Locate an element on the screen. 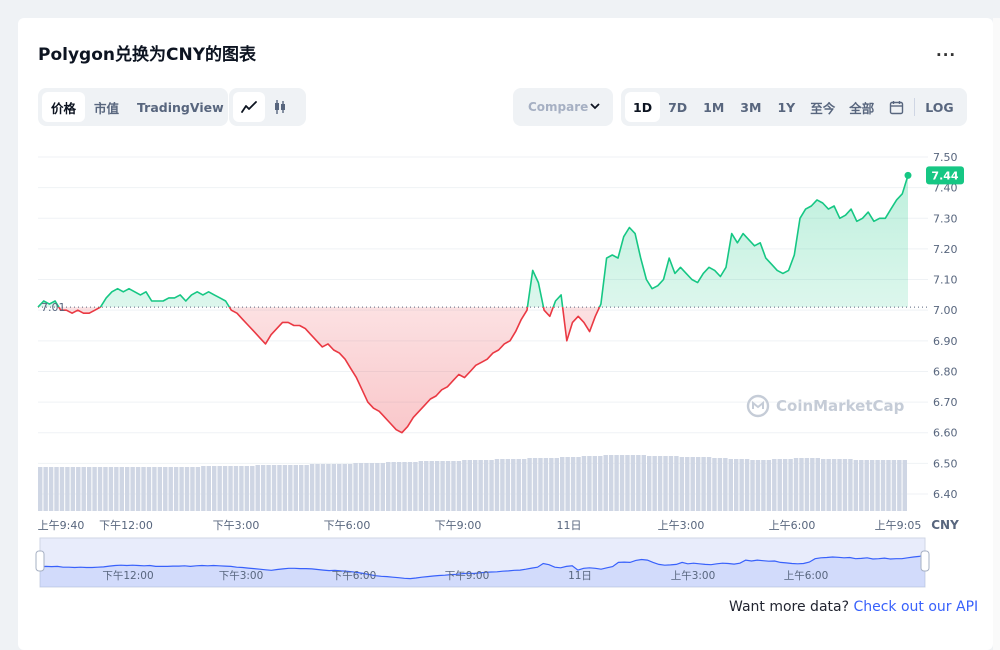  page-edge is located at coordinates (996, 334).